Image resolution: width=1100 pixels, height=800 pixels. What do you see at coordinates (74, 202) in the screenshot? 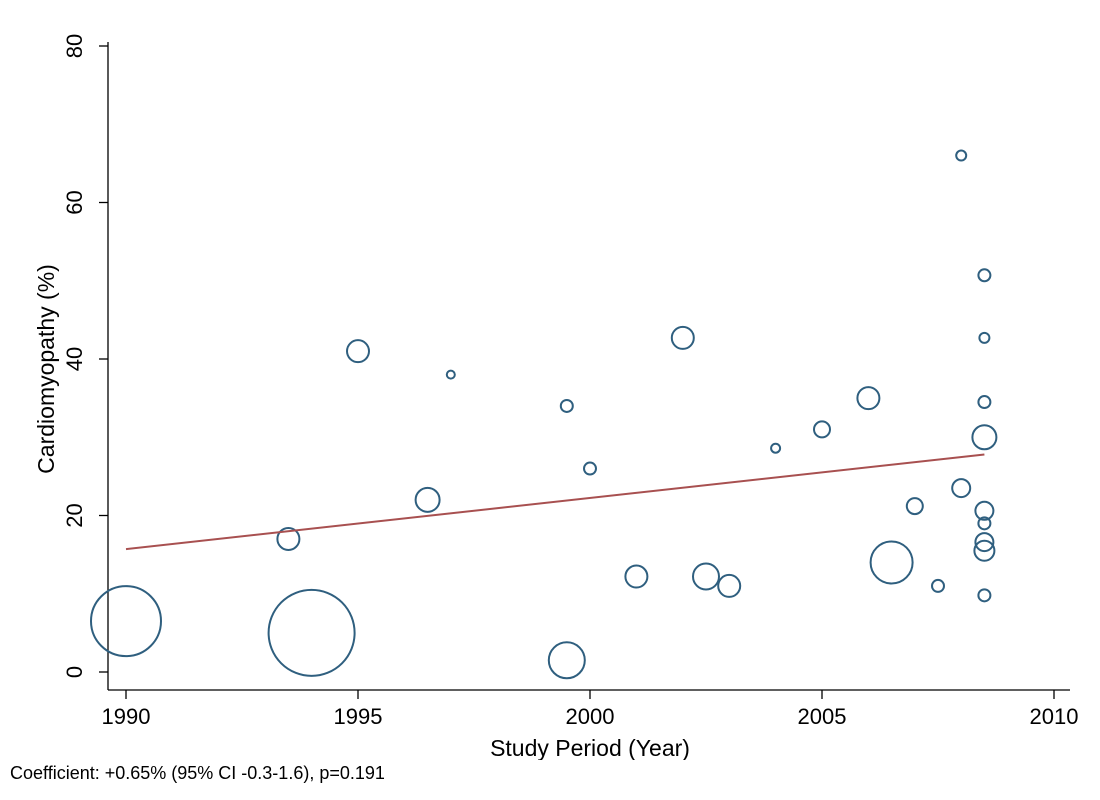
I see `y-tick-label-3: 60` at bounding box center [74, 202].